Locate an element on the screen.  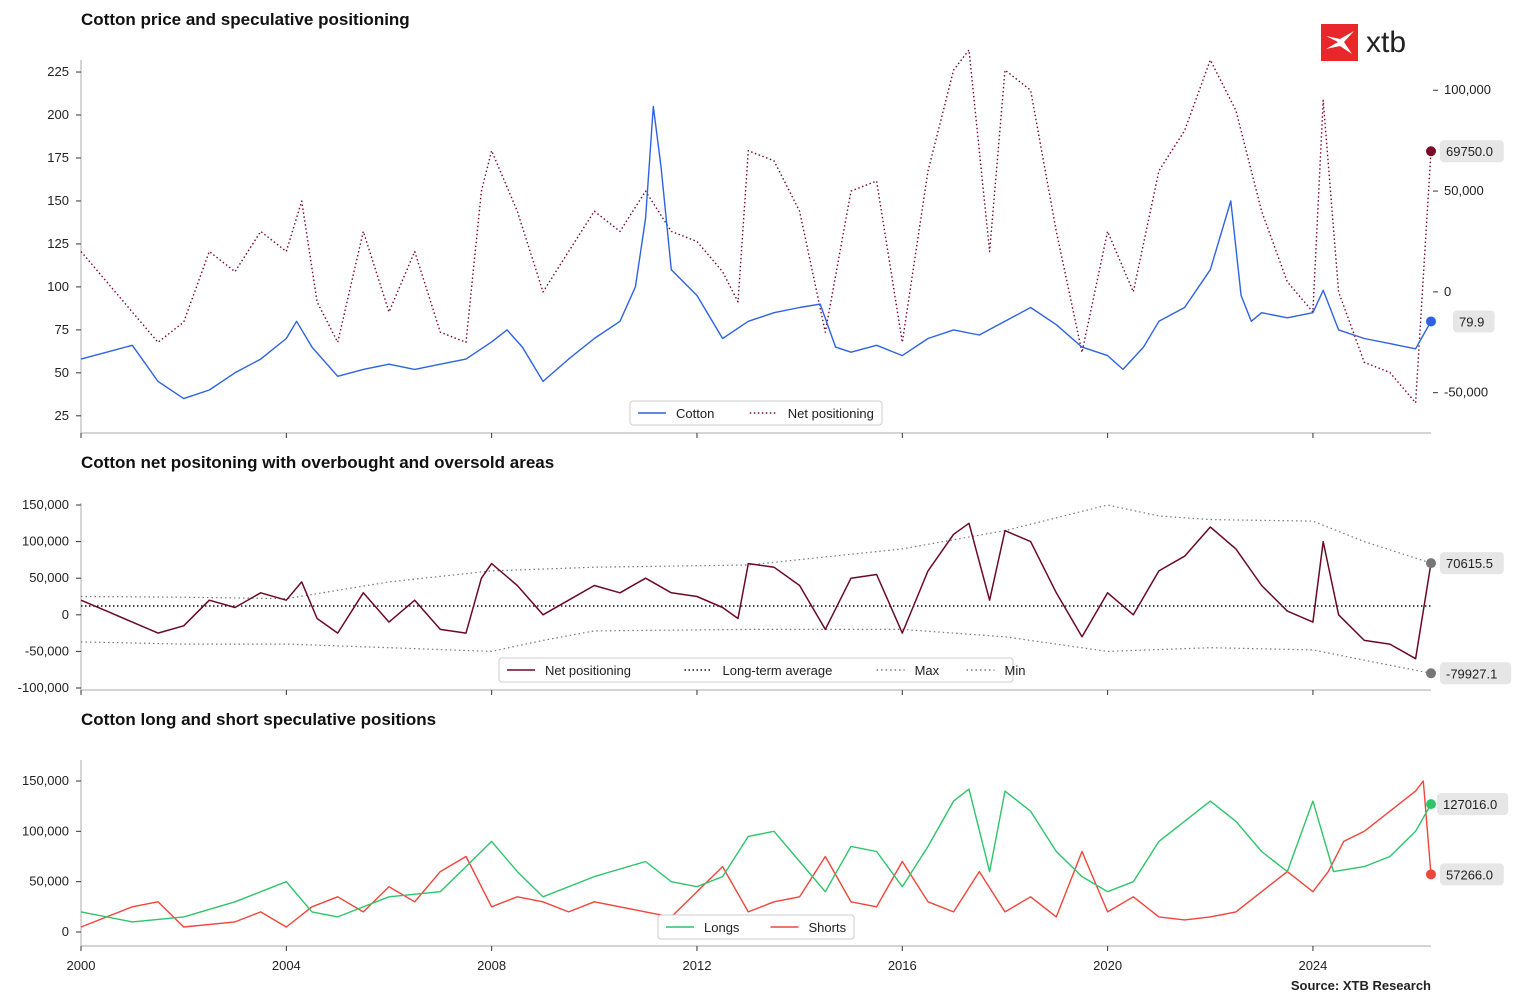
cotton-end-marker is located at coordinates (1431, 321).